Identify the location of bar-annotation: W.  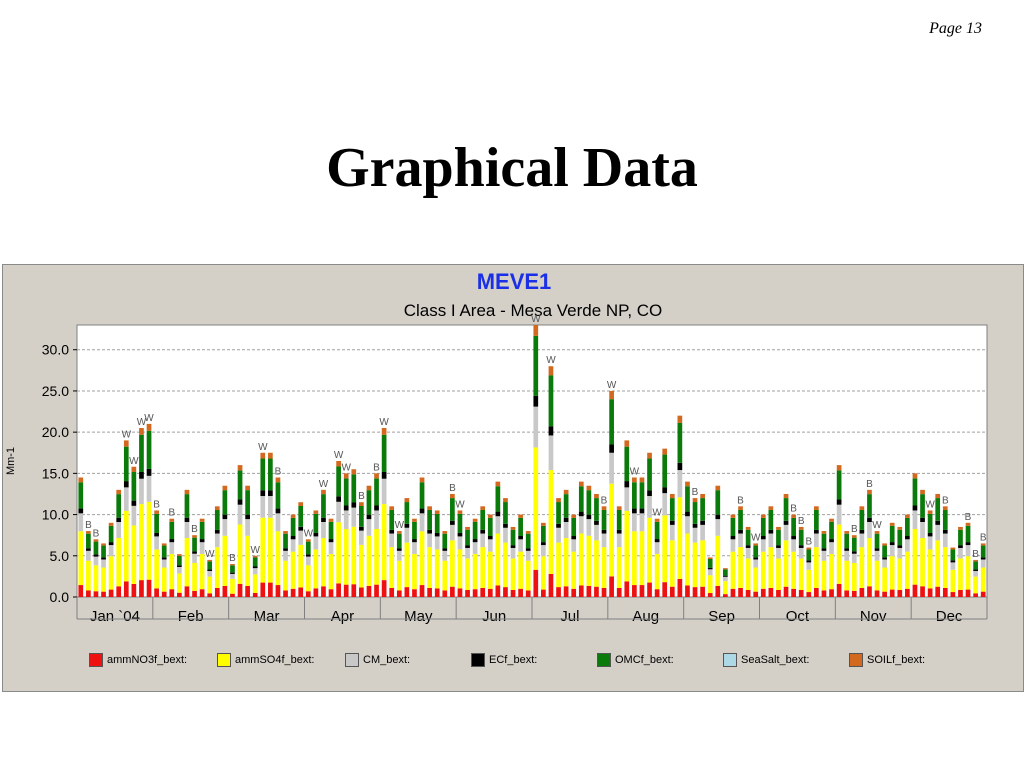
(210, 554).